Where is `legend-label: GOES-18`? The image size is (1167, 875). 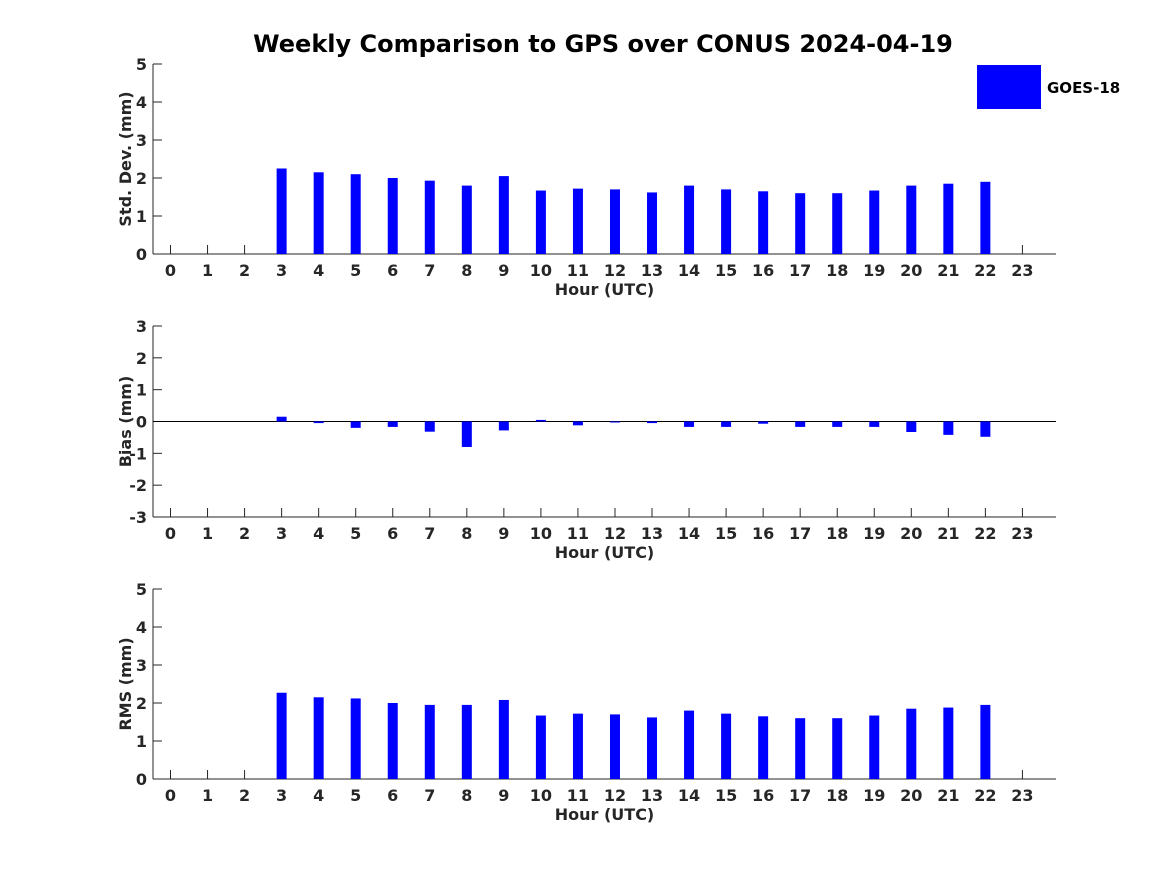 legend-label: GOES-18 is located at coordinates (1083, 88).